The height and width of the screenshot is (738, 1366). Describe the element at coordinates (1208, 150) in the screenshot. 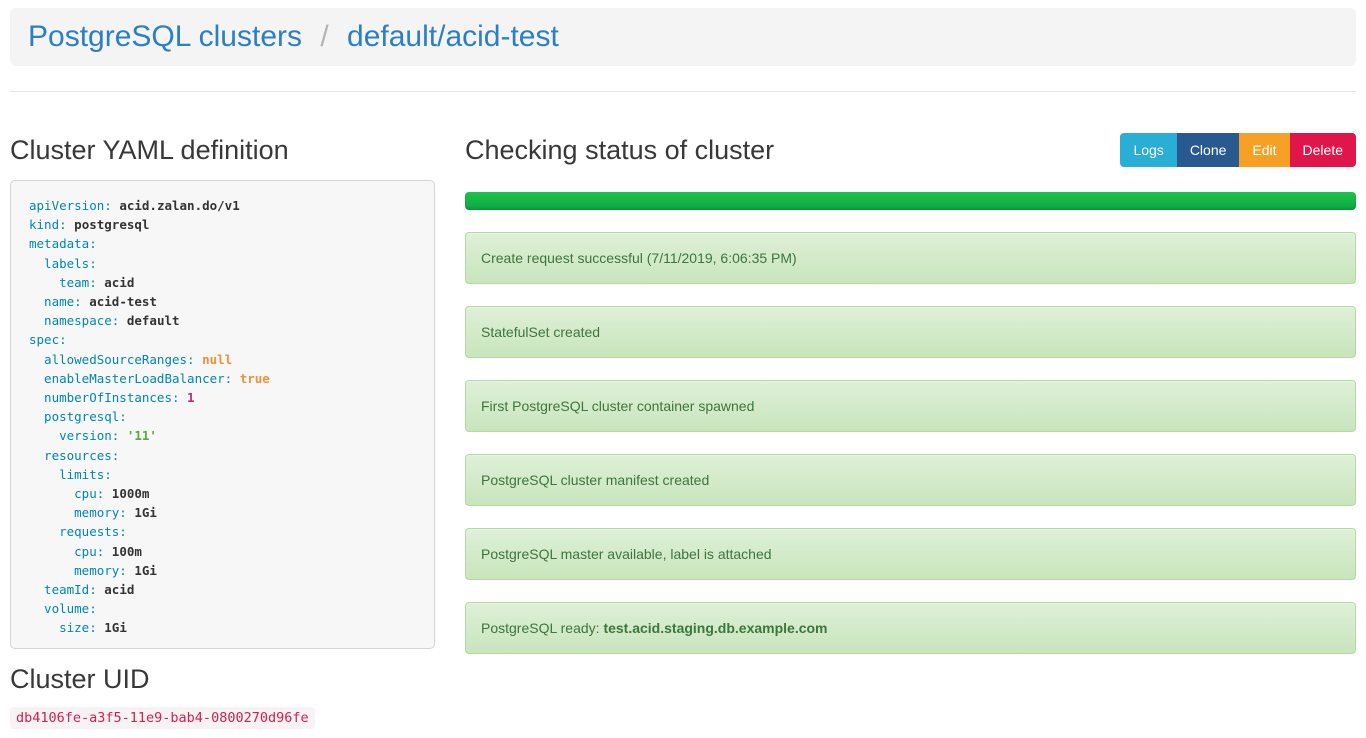

I see `clone-button: Clone` at that location.